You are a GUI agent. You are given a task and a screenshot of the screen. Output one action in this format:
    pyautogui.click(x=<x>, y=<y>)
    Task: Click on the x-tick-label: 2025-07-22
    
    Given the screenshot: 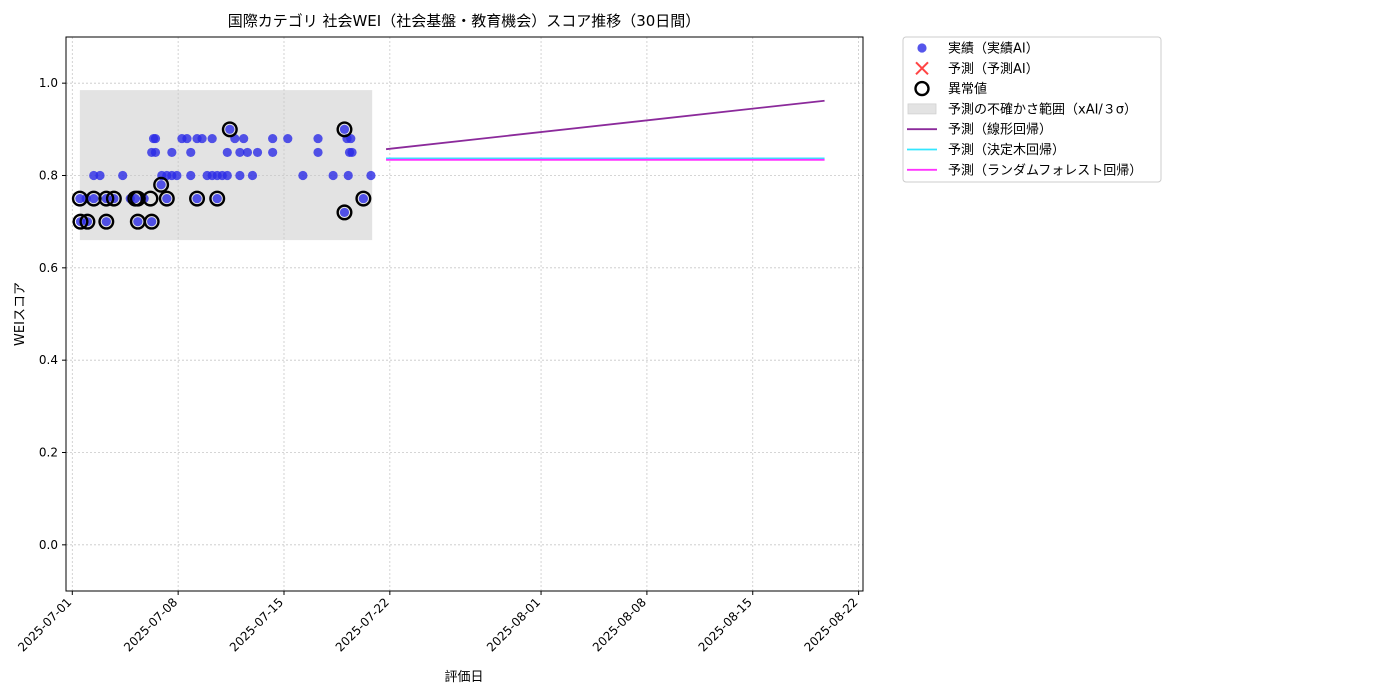 What is the action you would take?
    pyautogui.click(x=362, y=624)
    